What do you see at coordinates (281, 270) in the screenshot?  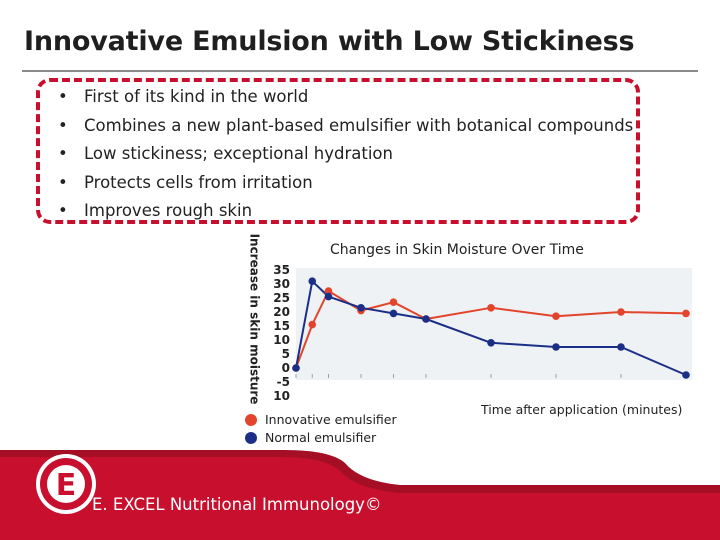 I see `y-tick-label: 35` at bounding box center [281, 270].